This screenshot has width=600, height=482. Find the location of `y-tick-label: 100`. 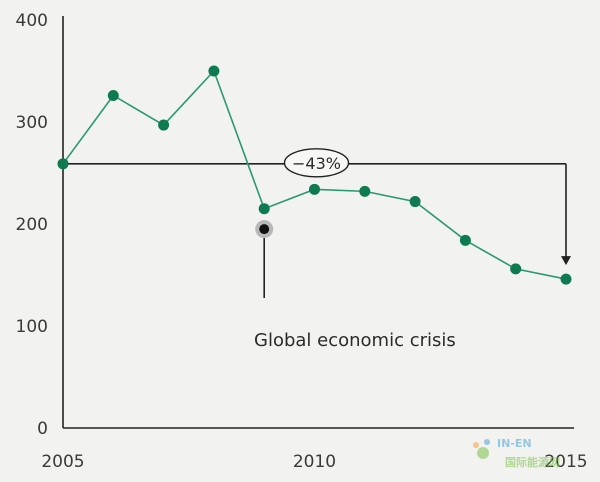

y-tick-label: 100 is located at coordinates (32, 327).